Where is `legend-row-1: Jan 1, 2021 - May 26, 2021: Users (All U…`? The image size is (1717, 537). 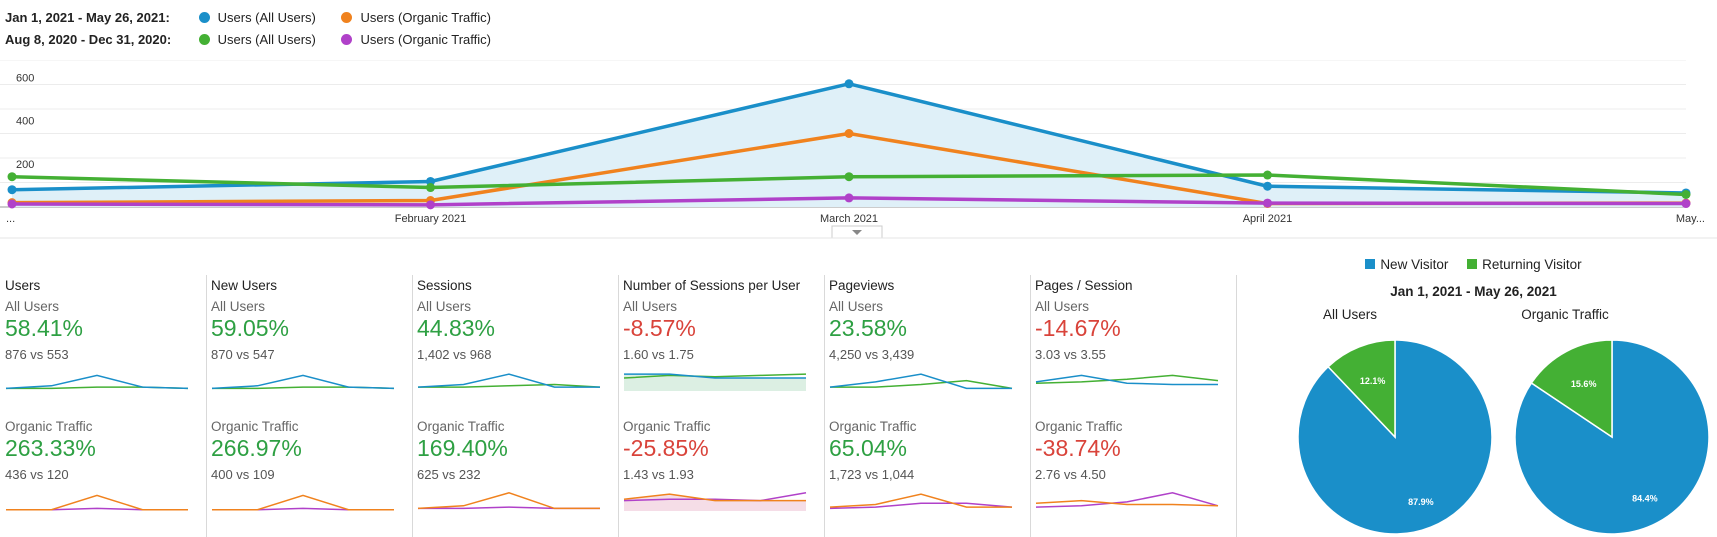 legend-row-1: Jan 1, 2021 - May 26, 2021: Users (All U… is located at coordinates (259, 17).